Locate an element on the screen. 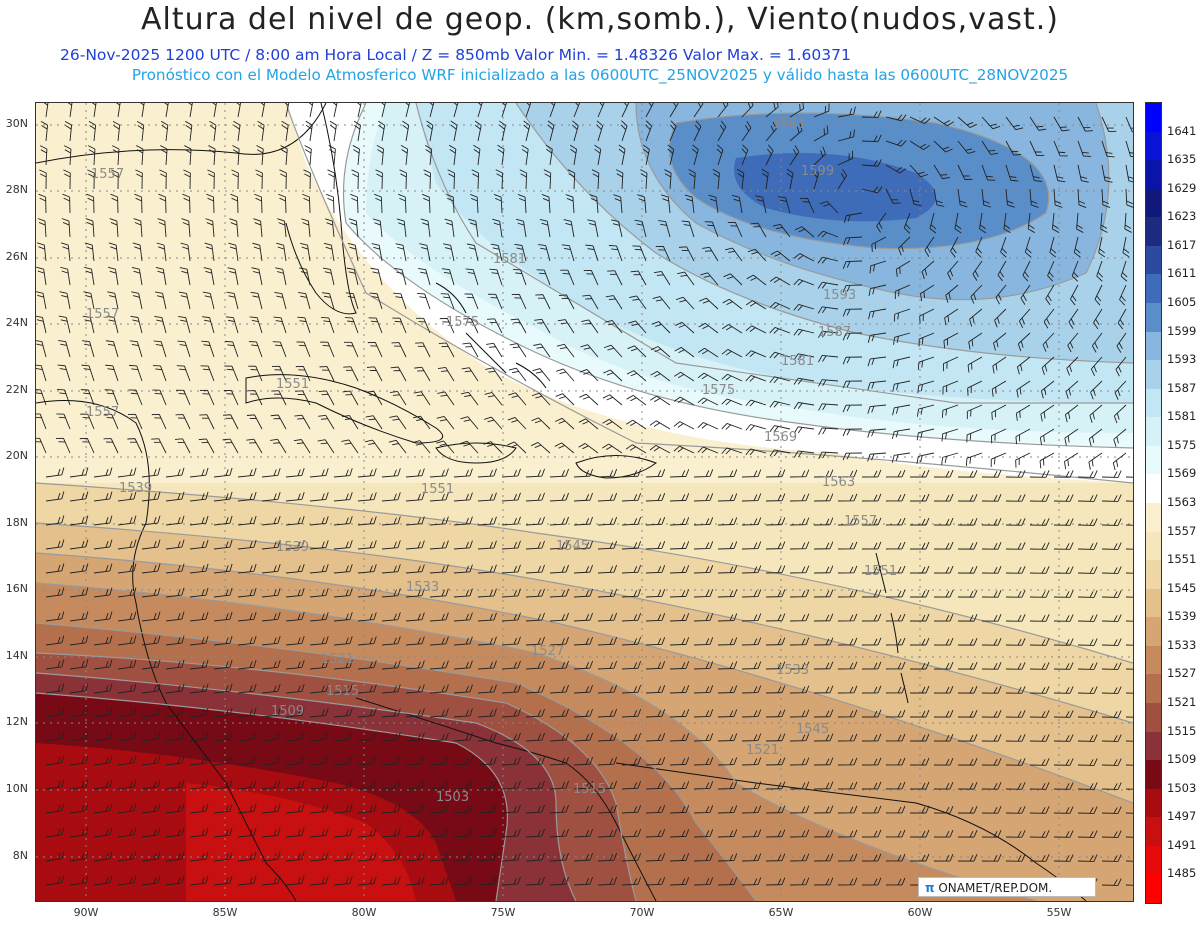  colorbar-label: 1563 is located at coordinates (1181, 502).